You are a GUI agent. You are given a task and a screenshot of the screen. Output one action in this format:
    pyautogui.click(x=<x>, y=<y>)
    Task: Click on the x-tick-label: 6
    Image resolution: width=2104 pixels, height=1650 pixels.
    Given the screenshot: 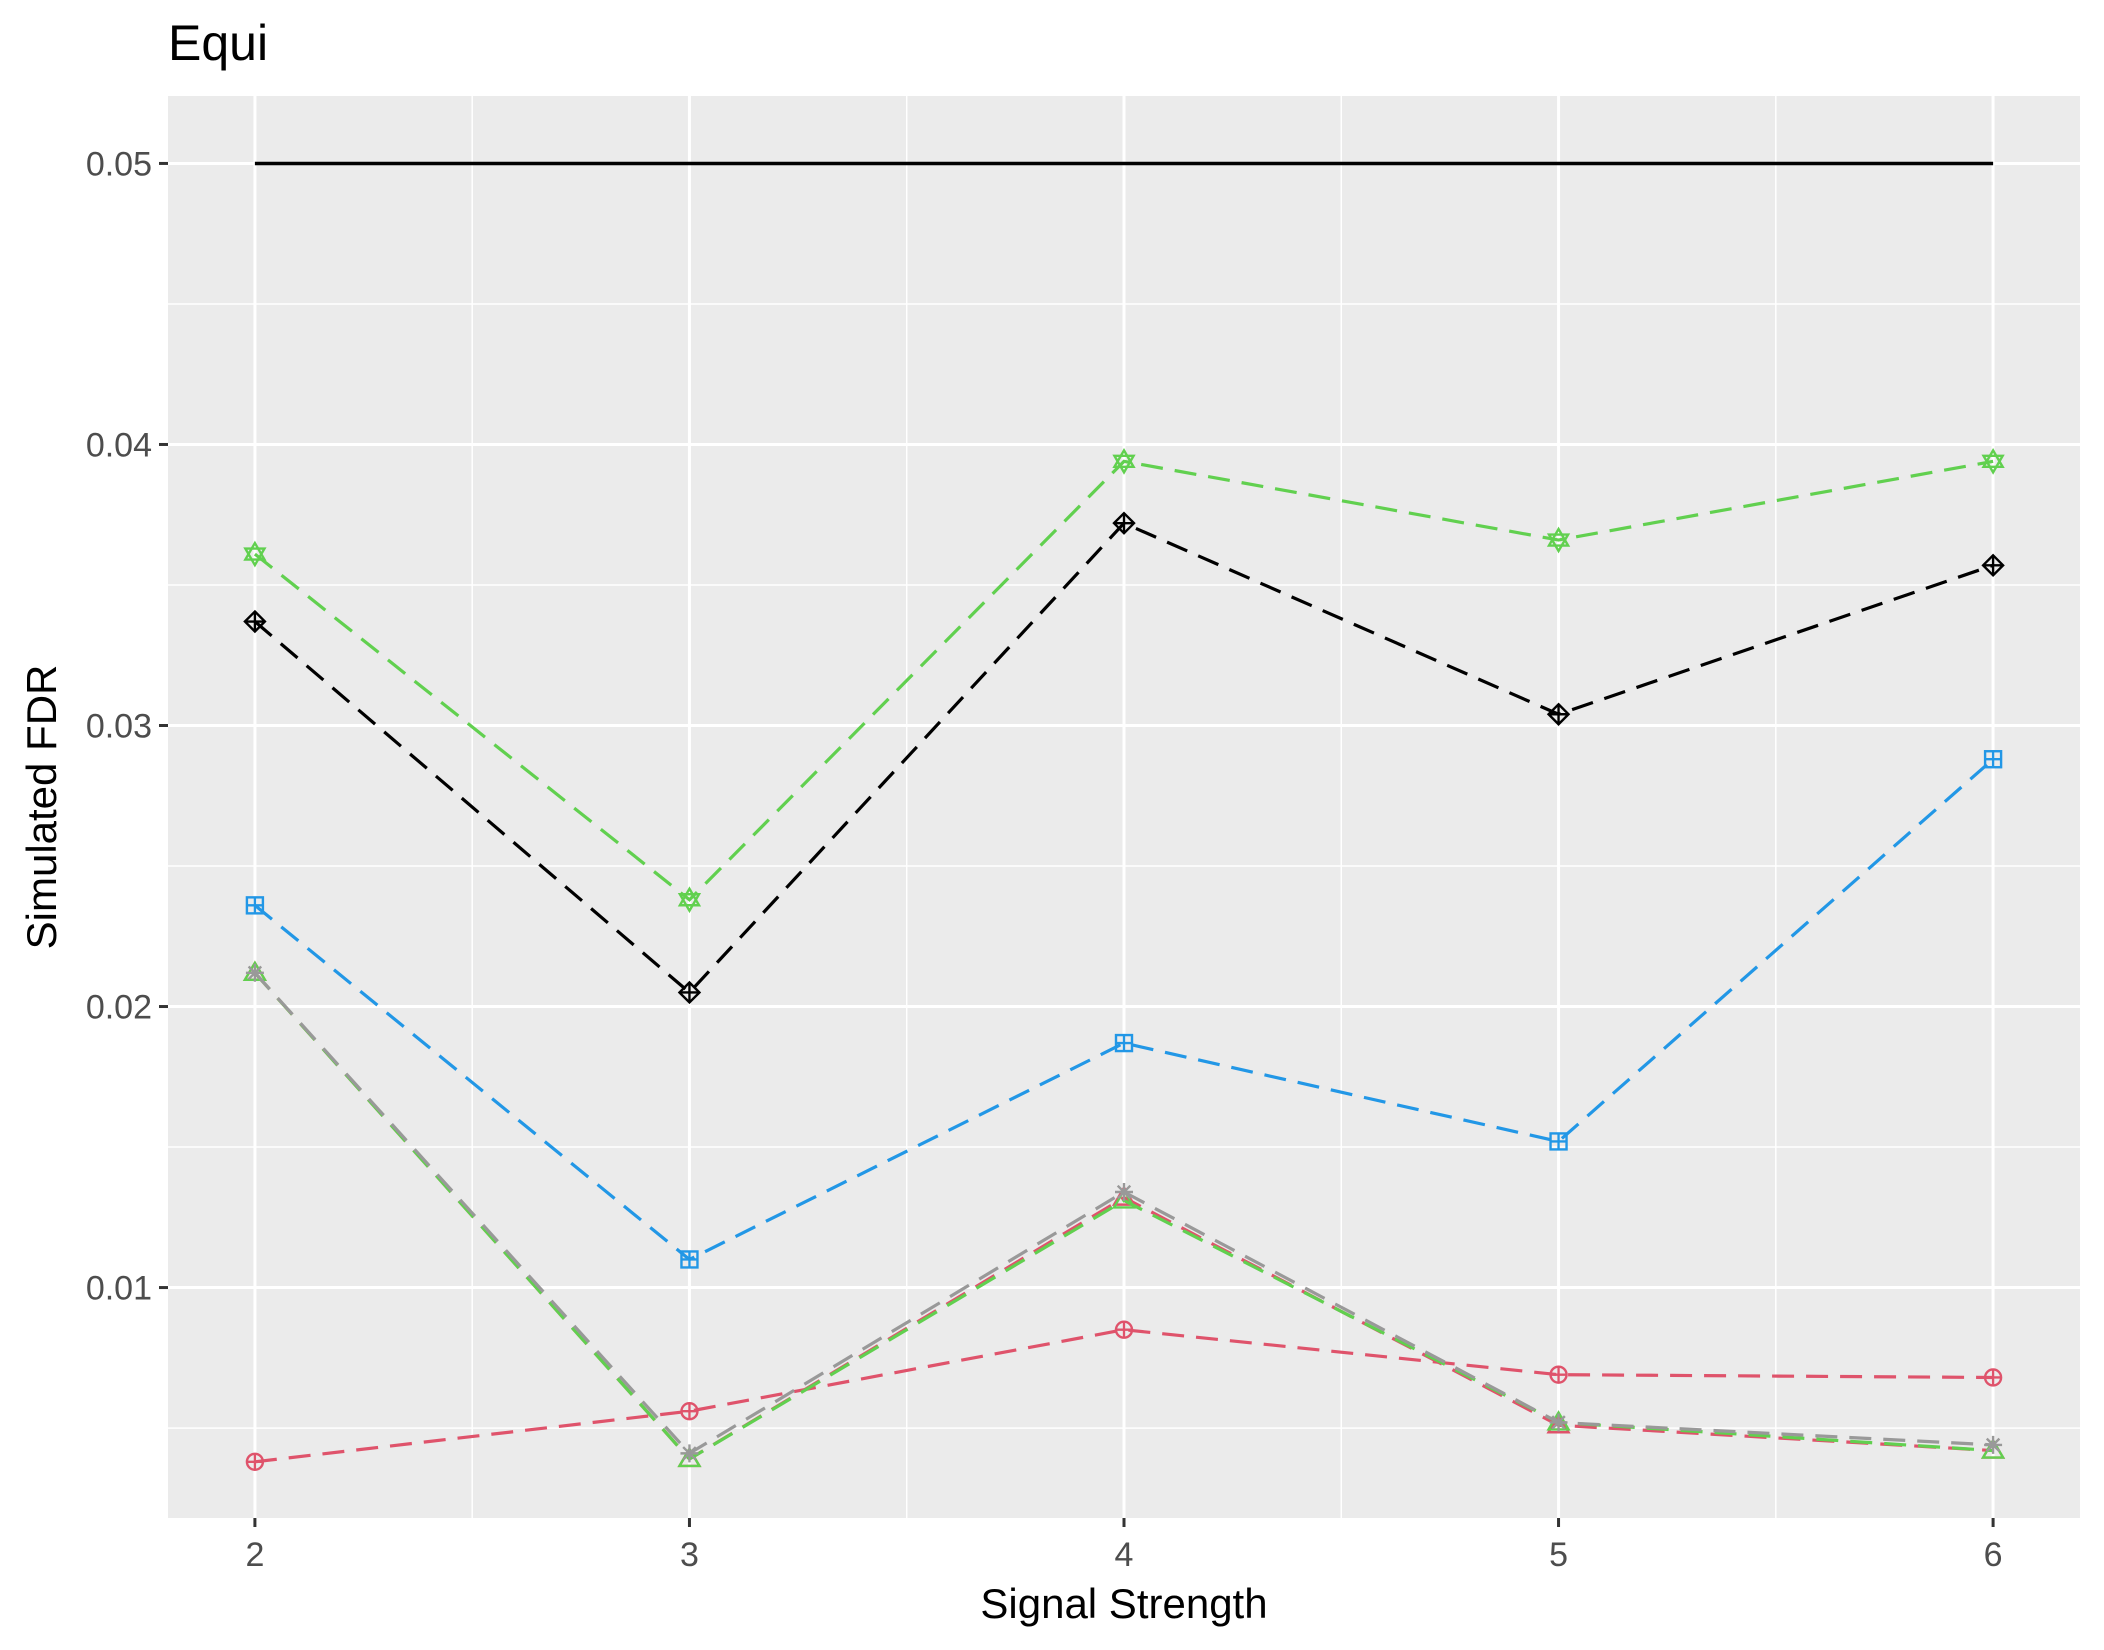 What is the action you would take?
    pyautogui.click(x=1993, y=1555)
    